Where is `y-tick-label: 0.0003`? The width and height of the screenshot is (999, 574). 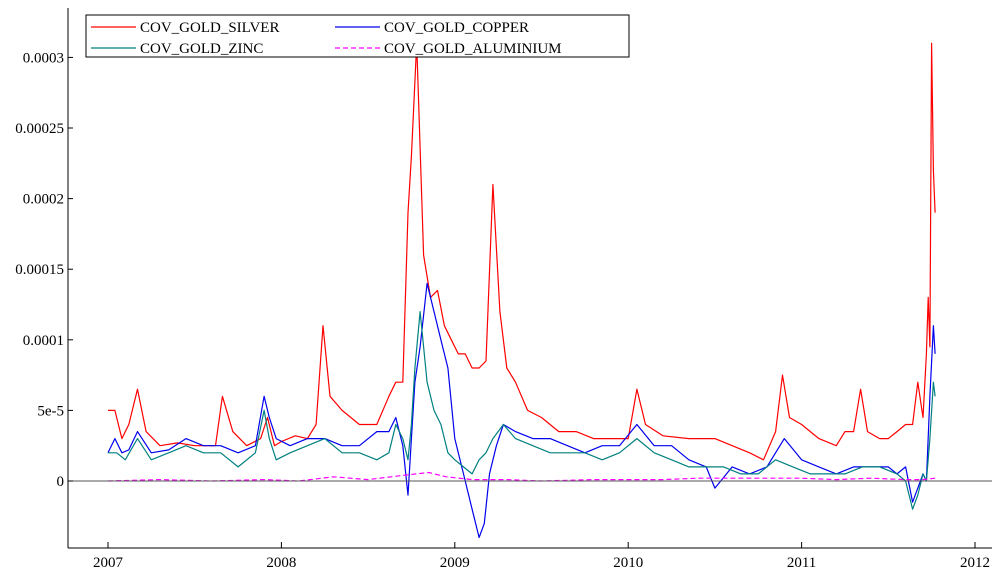 y-tick-label: 0.0003 is located at coordinates (43, 58).